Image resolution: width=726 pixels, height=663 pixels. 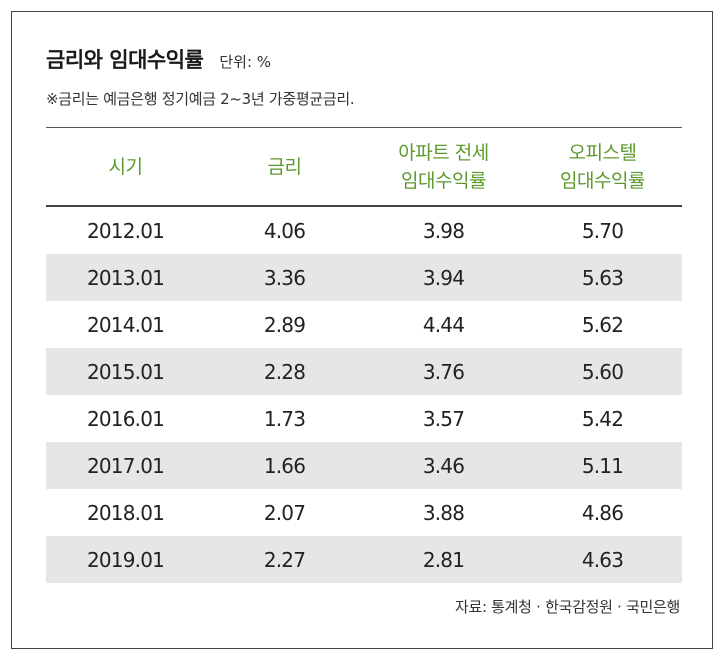 I want to click on cell-officetel-yield: 4.86, so click(x=602, y=512).